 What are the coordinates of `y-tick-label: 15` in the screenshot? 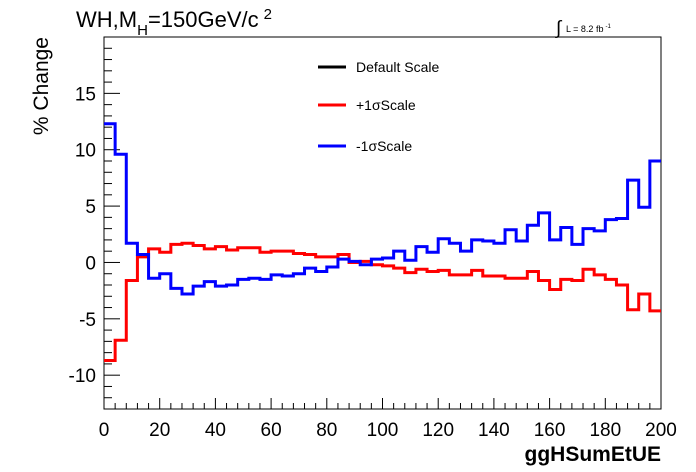 It's located at (85, 94).